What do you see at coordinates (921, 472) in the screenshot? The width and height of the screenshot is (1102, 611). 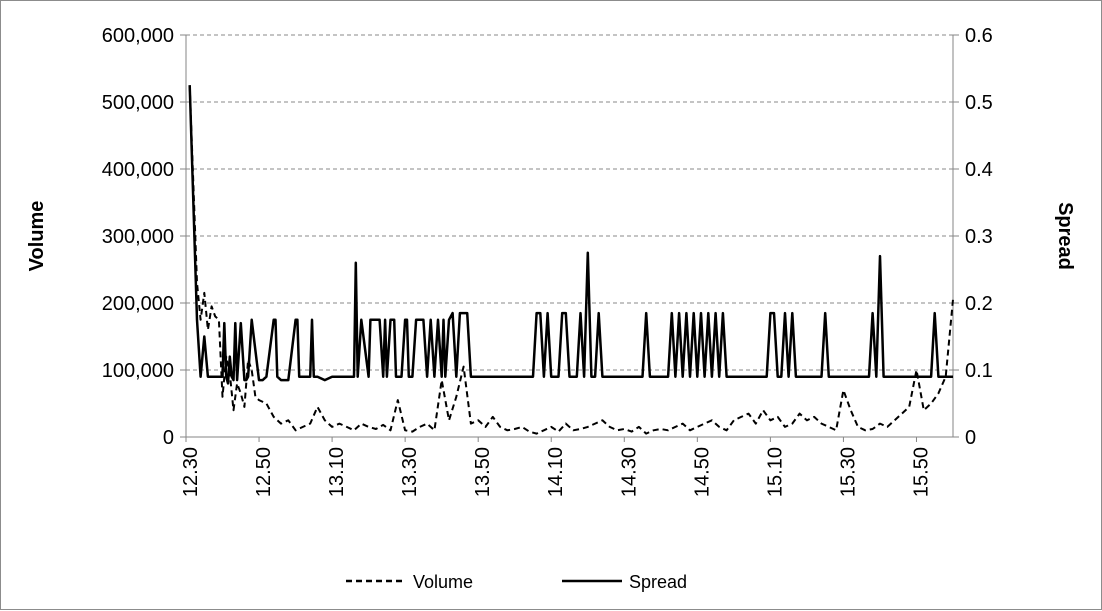 I see `x-tick-label: 15.50` at bounding box center [921, 472].